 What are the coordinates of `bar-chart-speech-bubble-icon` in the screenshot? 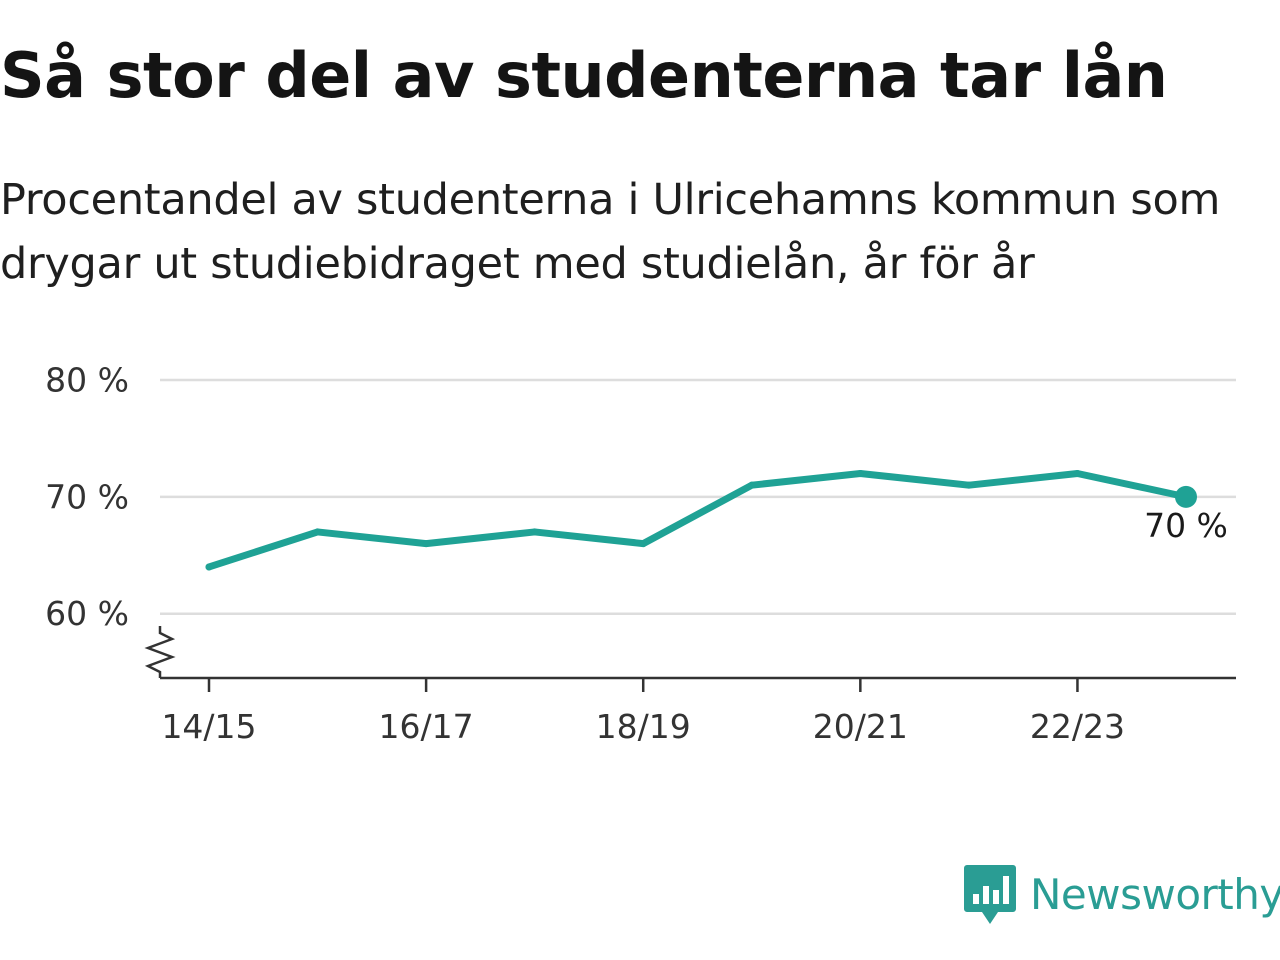 It's located at (990, 894).